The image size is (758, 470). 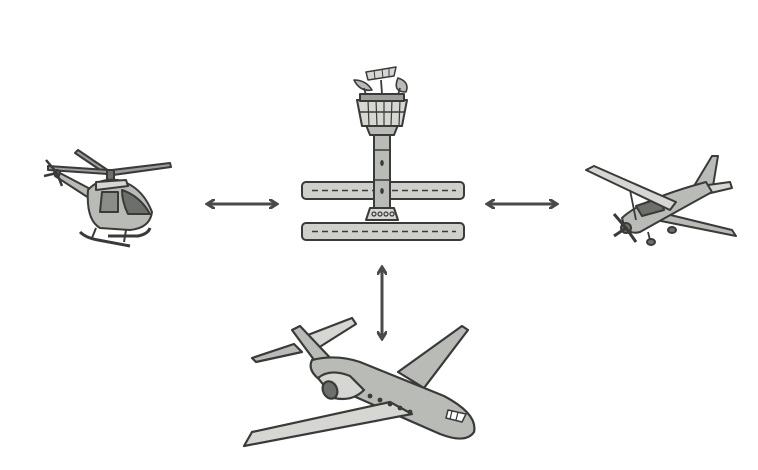 I want to click on control-tower-icon, so click(x=383, y=153).